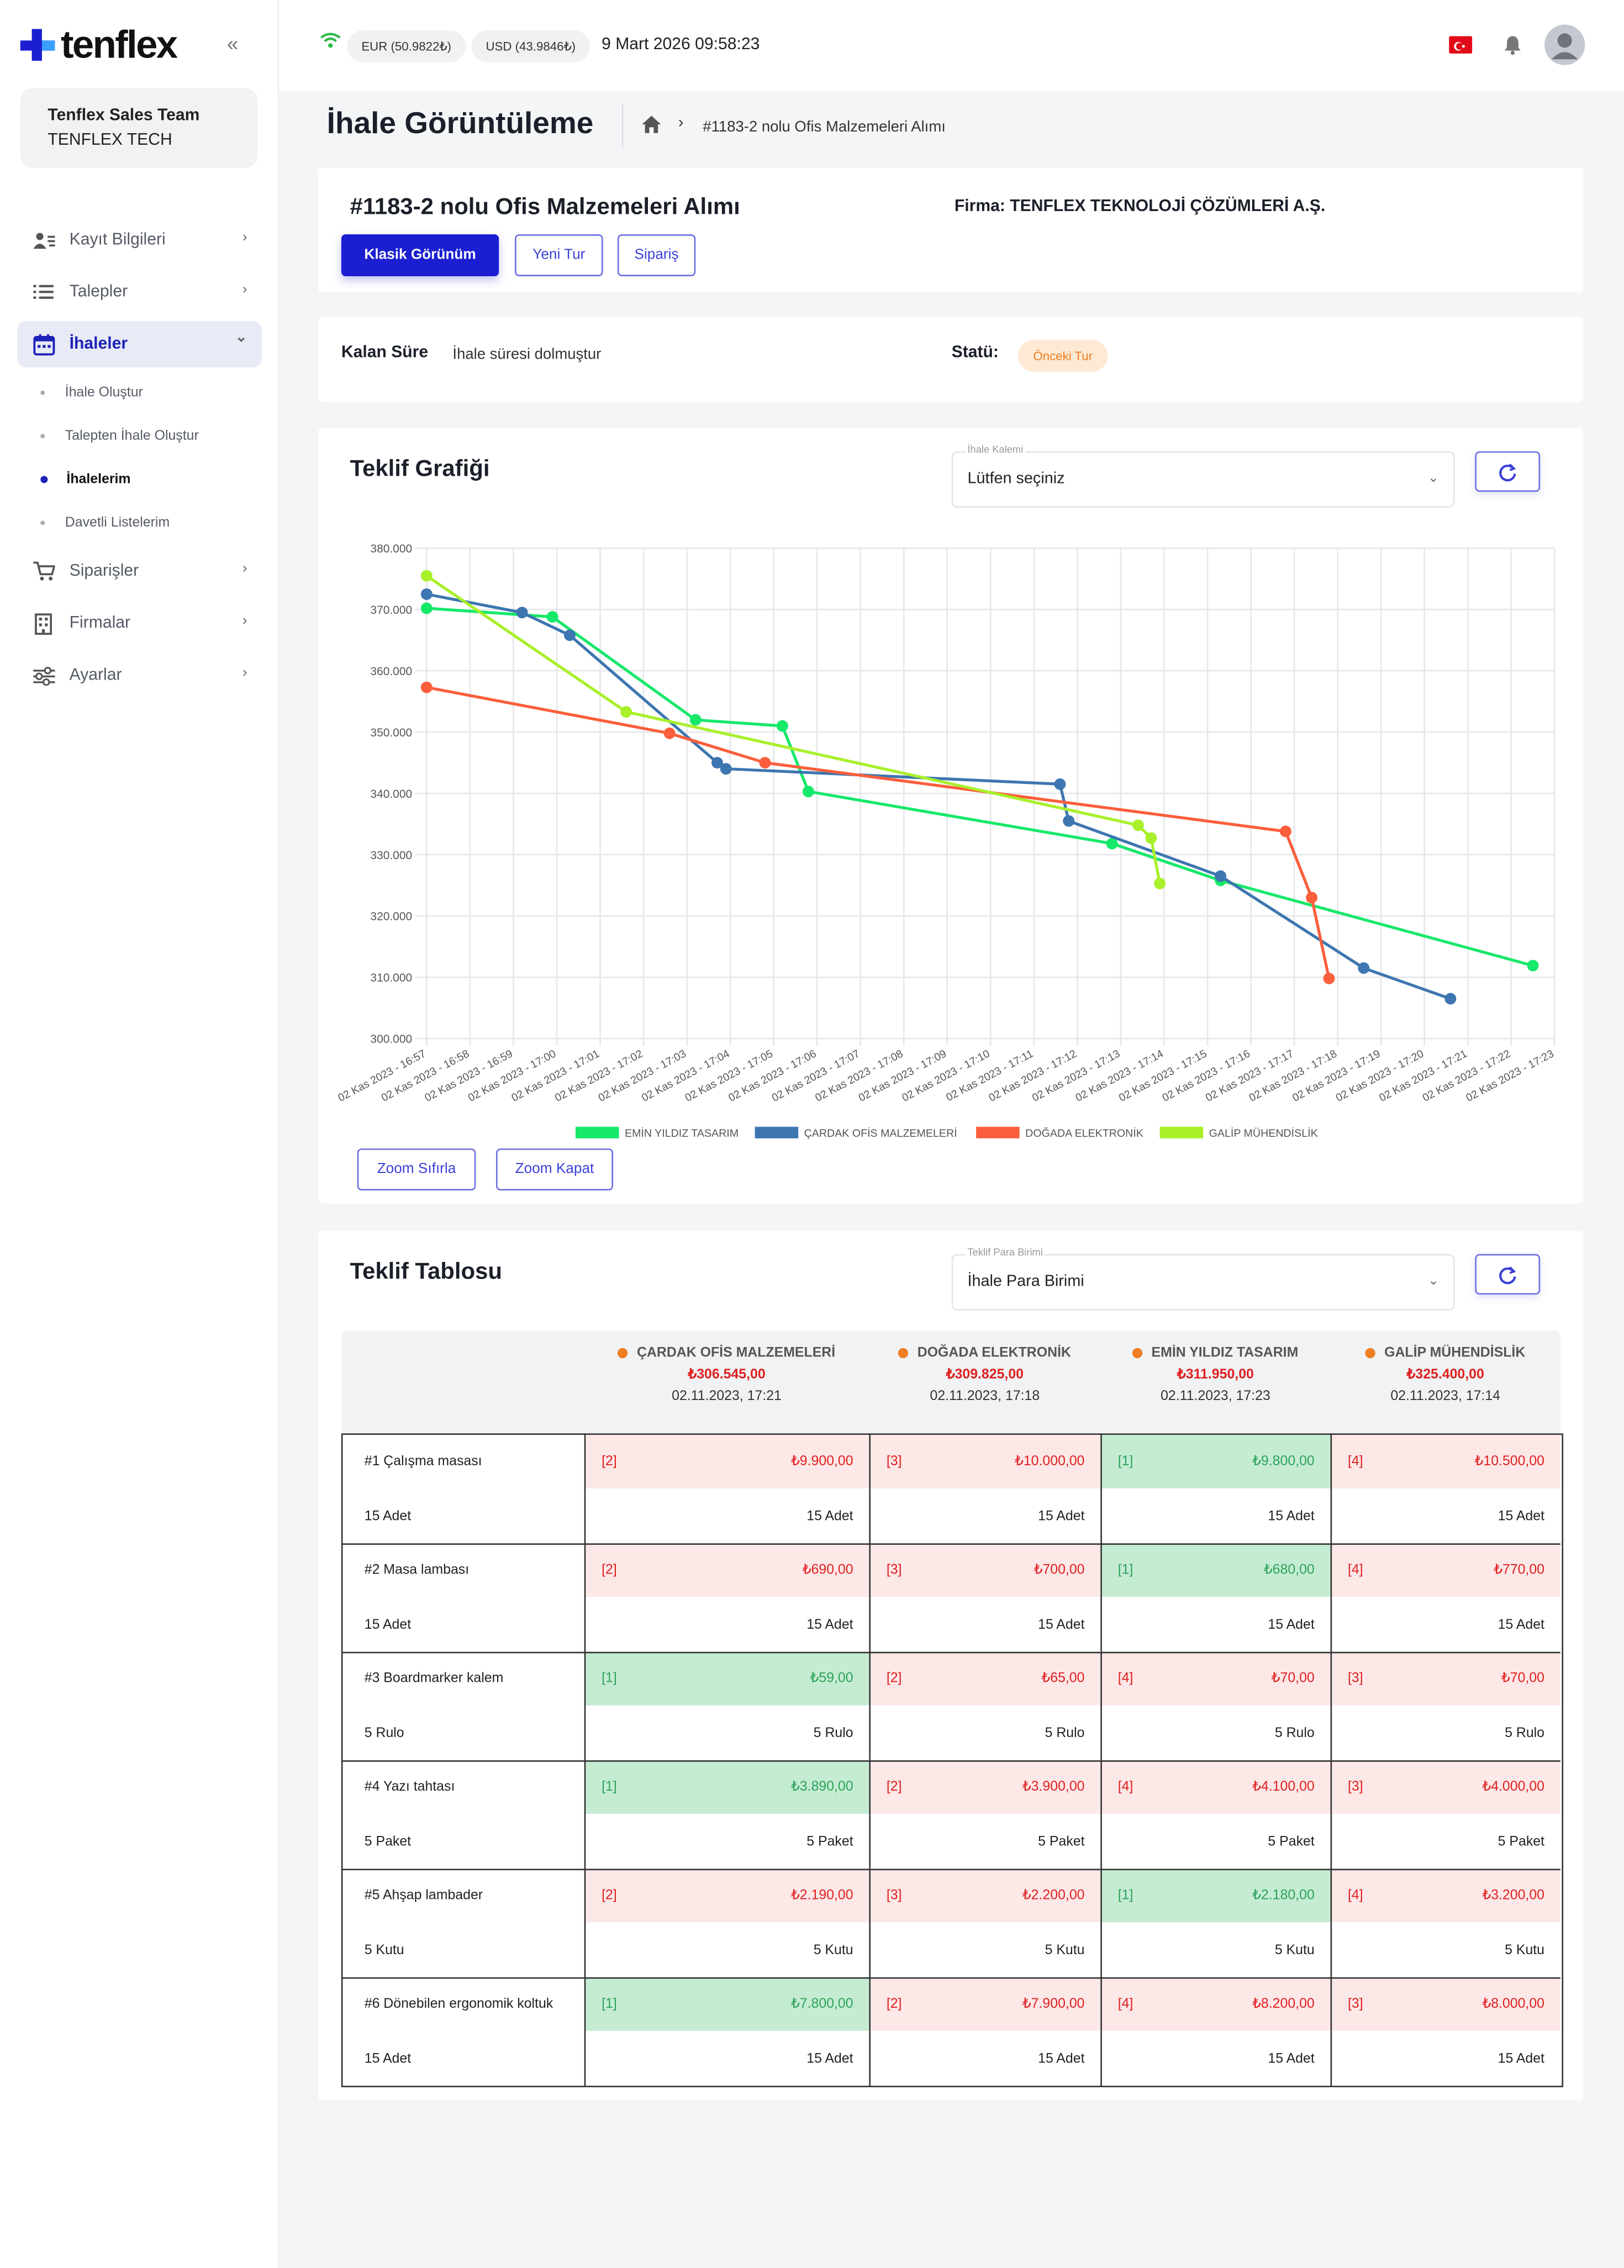 The width and height of the screenshot is (1624, 2268). Describe the element at coordinates (986, 1570) in the screenshot. I see `bid-price-cell: [3] ₺700,00` at that location.